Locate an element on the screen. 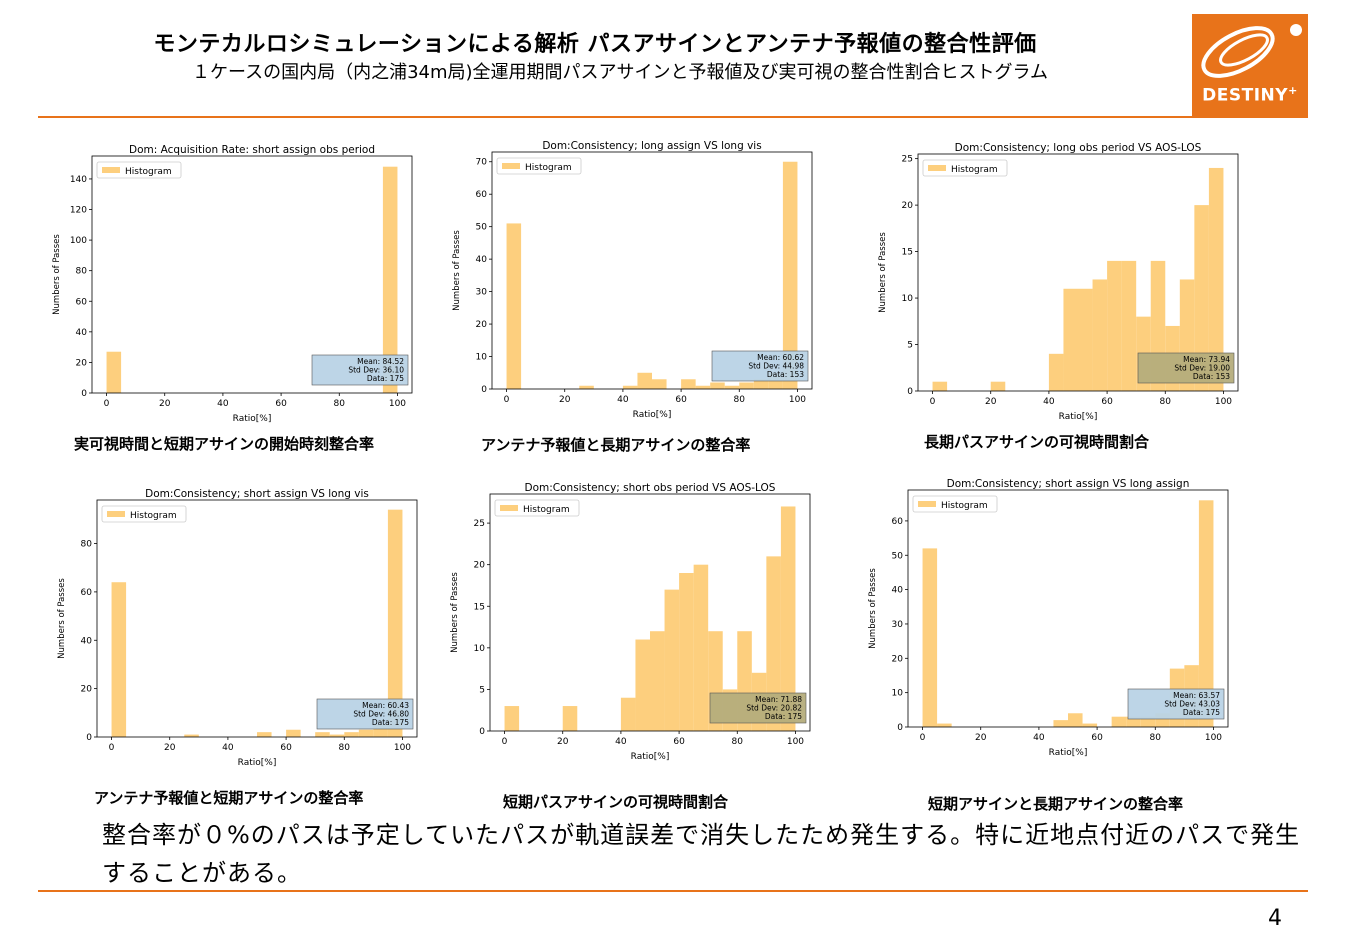  y-tick-label: 10 is located at coordinates (898, 694).